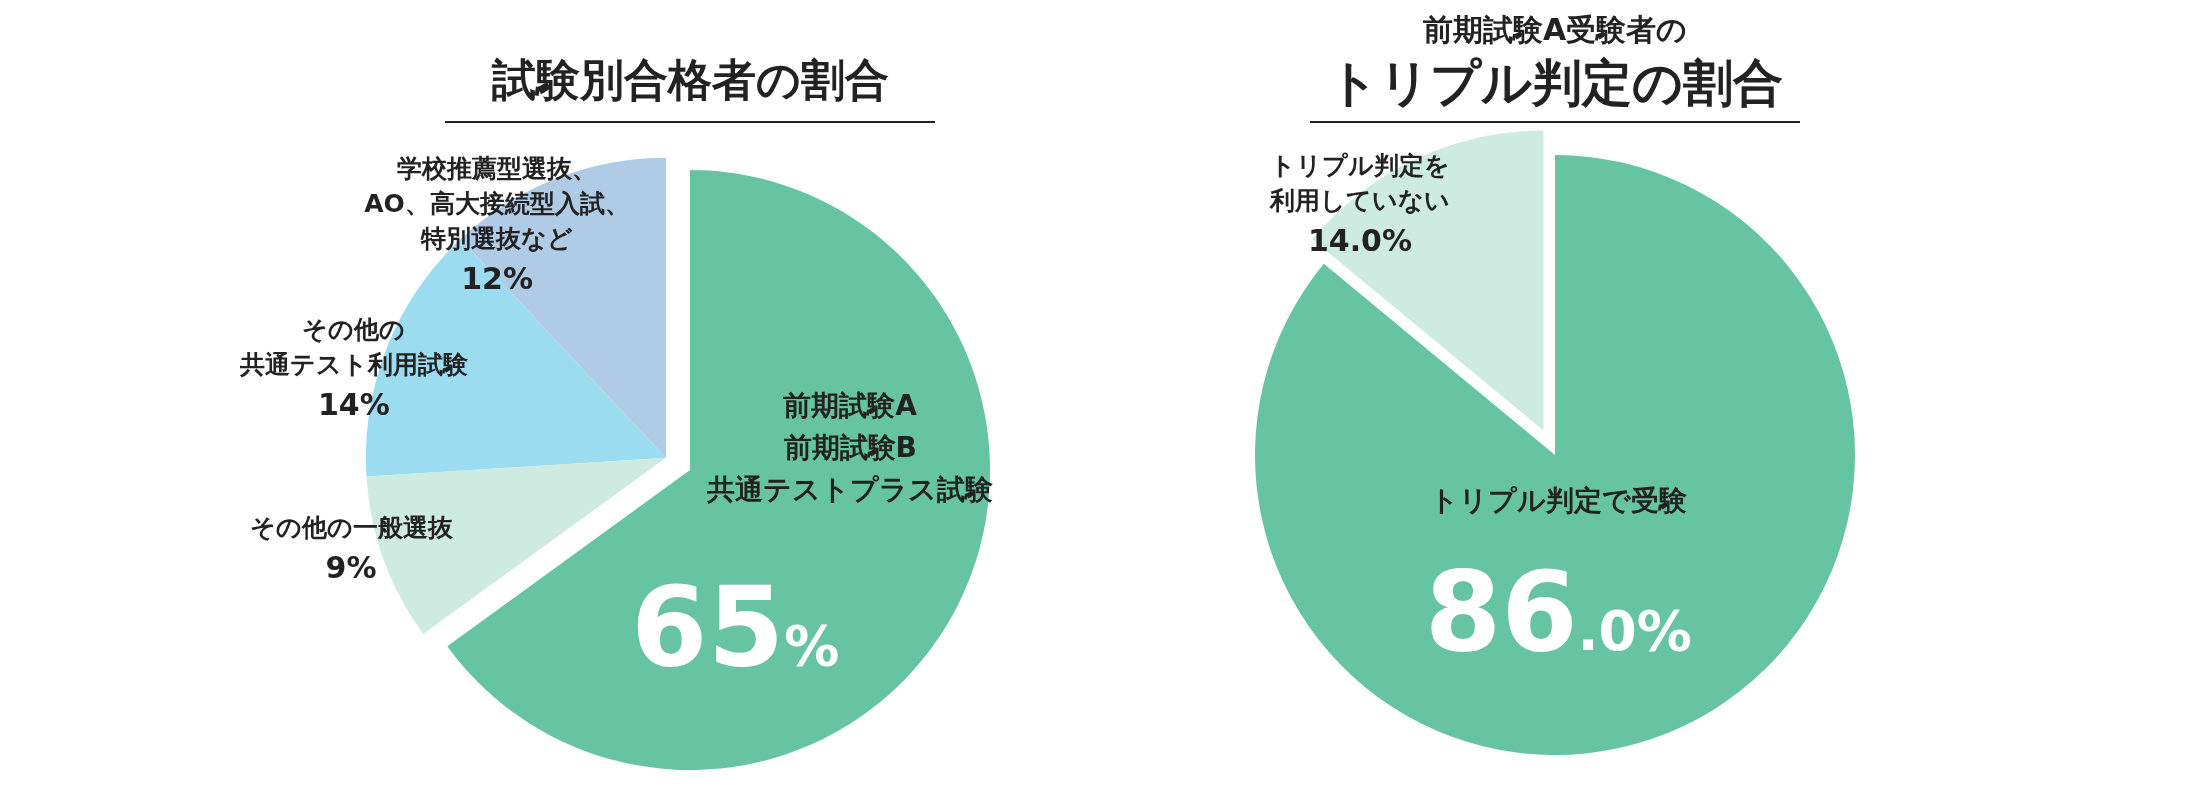 This screenshot has height=785, width=2200. I want to click on slice-label: その他の一般選抜, so click(351, 528).